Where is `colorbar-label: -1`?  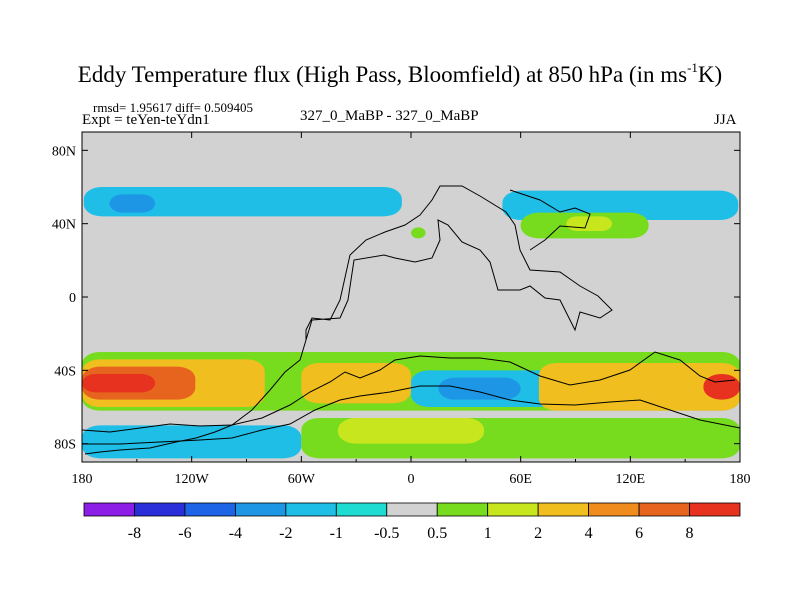 colorbar-label: -1 is located at coordinates (336, 533).